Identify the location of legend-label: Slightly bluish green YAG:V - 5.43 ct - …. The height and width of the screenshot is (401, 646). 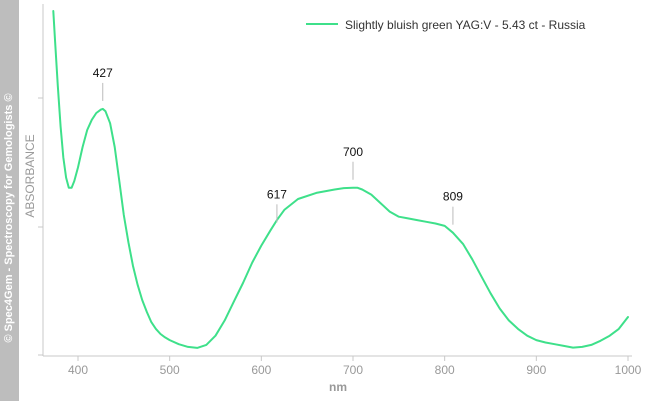
(465, 25).